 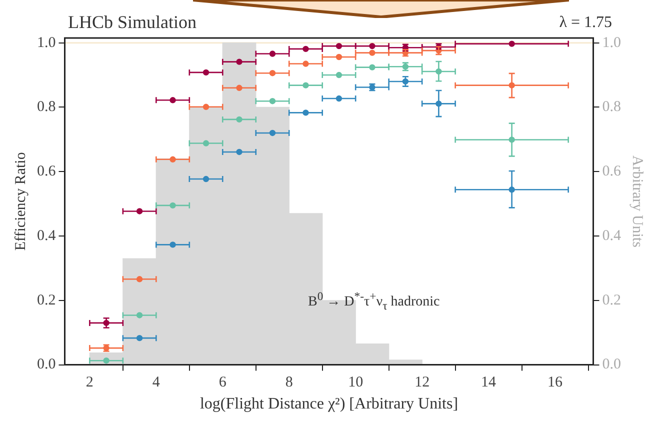 I want to click on x-tick-label: 6, so click(x=222, y=382).